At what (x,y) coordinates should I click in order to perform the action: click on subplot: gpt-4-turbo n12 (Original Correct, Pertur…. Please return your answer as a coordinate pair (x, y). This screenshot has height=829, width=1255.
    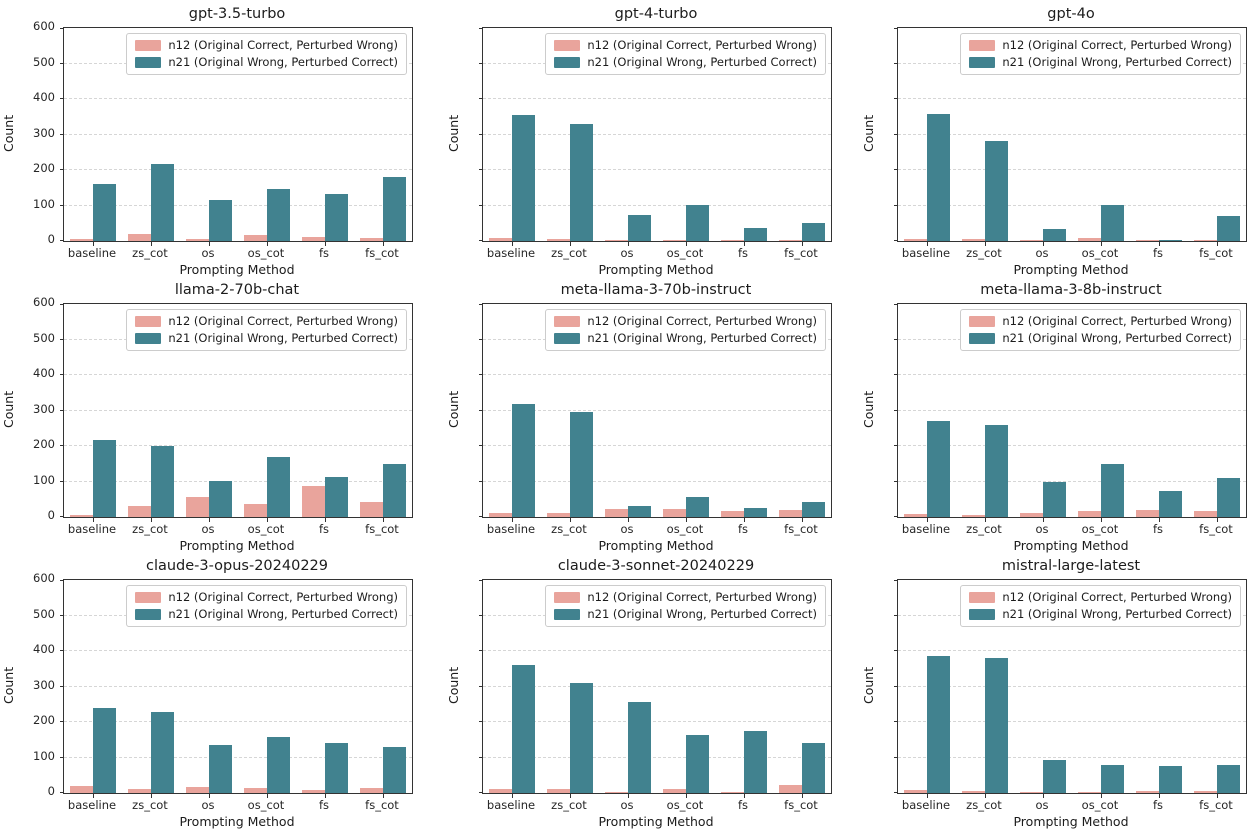
    Looking at the image, I should click on (627, 138).